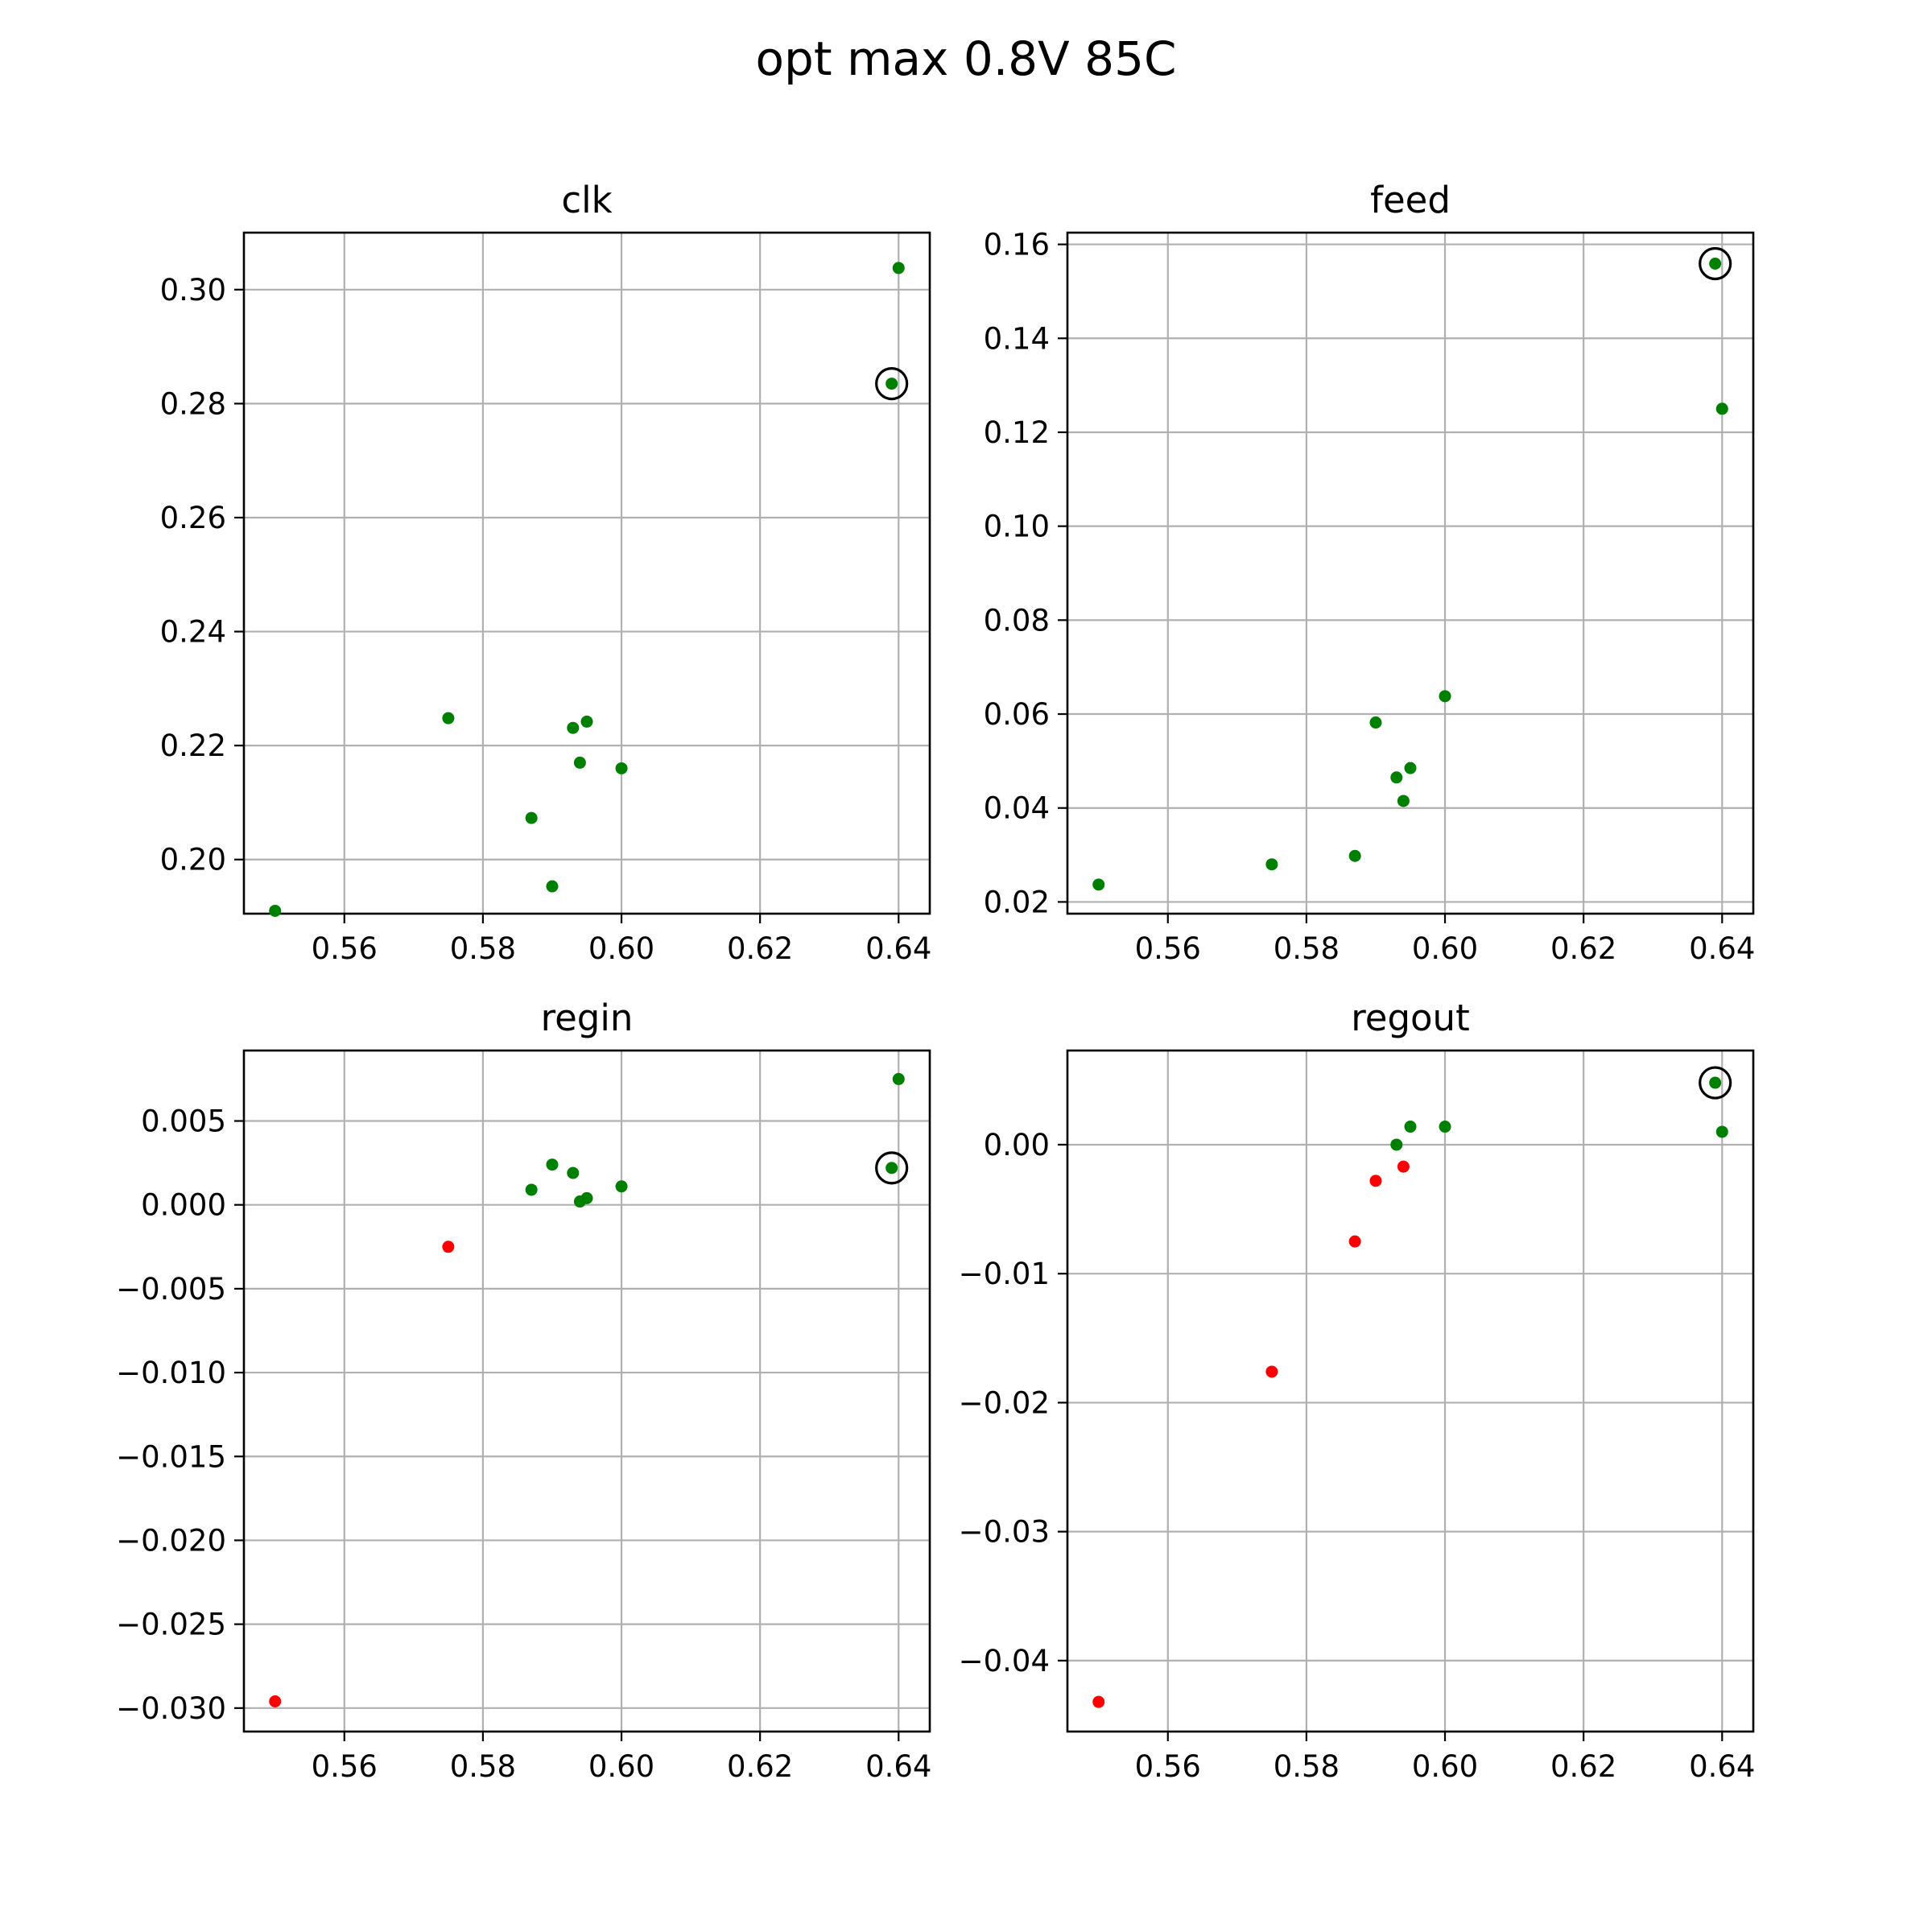 The image size is (1932, 1932). What do you see at coordinates (1017, 245) in the screenshot?
I see `y-tick-label: 0.16` at bounding box center [1017, 245].